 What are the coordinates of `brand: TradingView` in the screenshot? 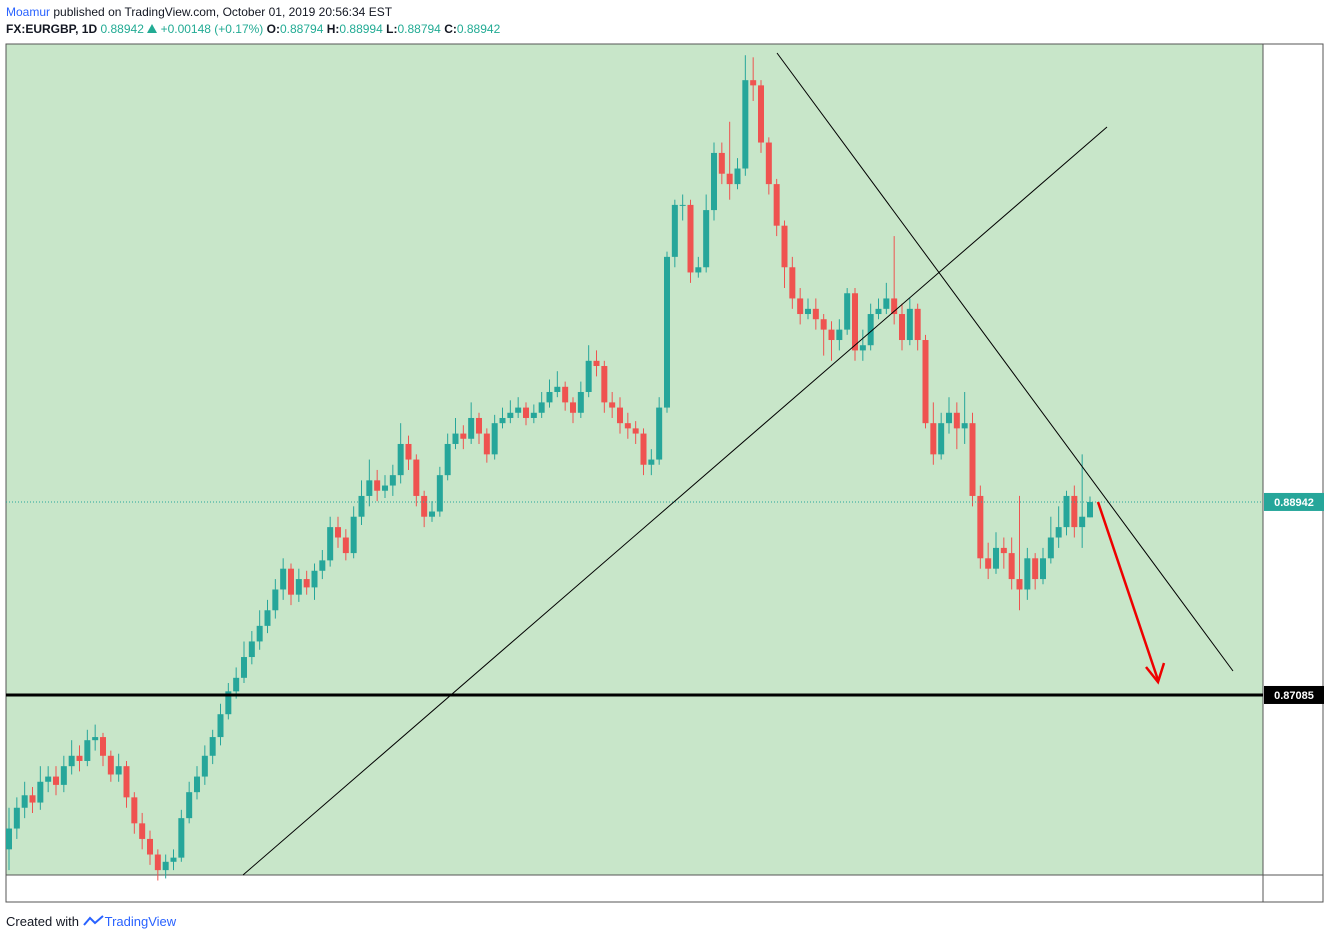 It's located at (140, 921).